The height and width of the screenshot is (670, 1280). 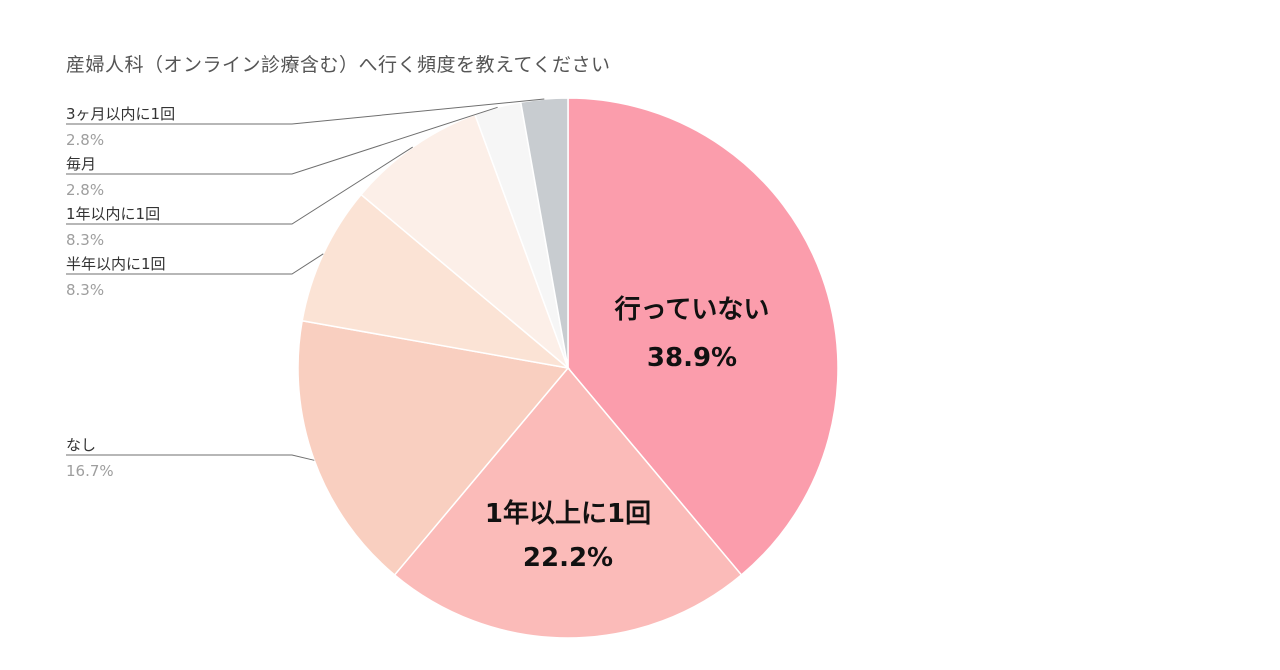 What do you see at coordinates (116, 264) in the screenshot?
I see `slice-label: 半年以内に1回` at bounding box center [116, 264].